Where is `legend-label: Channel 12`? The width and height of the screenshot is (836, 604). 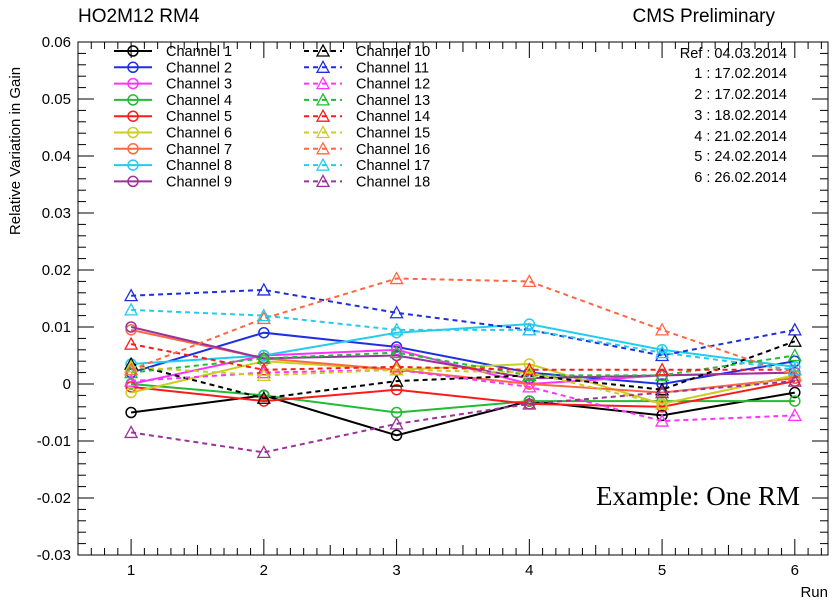 legend-label: Channel 12 is located at coordinates (393, 85).